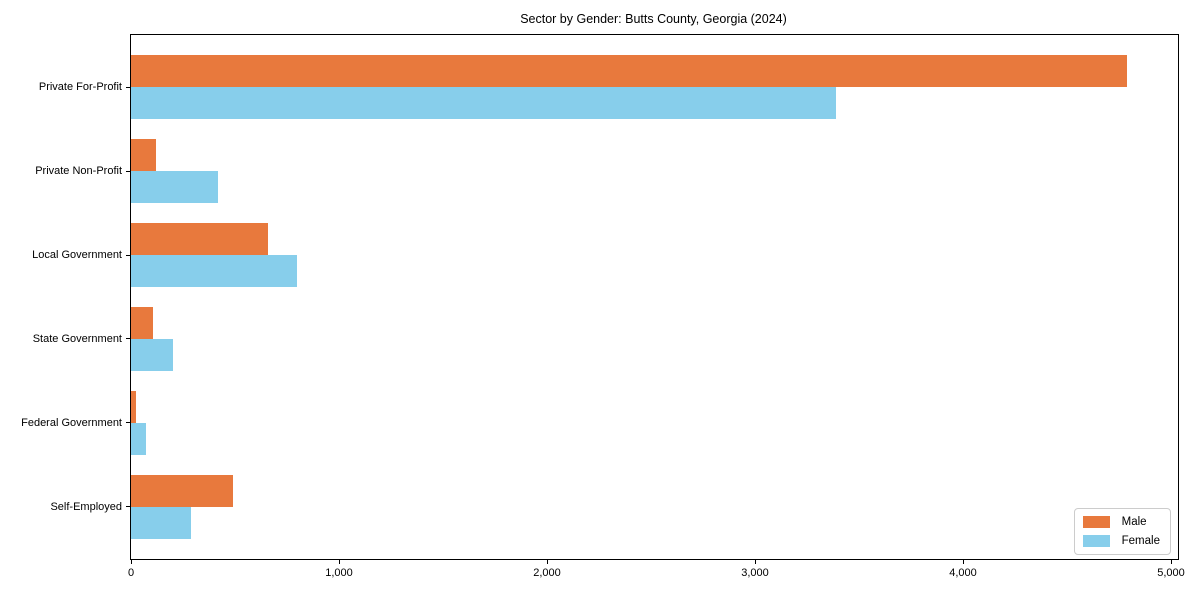 The width and height of the screenshot is (1200, 600). I want to click on bar-male-self-employed, so click(182, 491).